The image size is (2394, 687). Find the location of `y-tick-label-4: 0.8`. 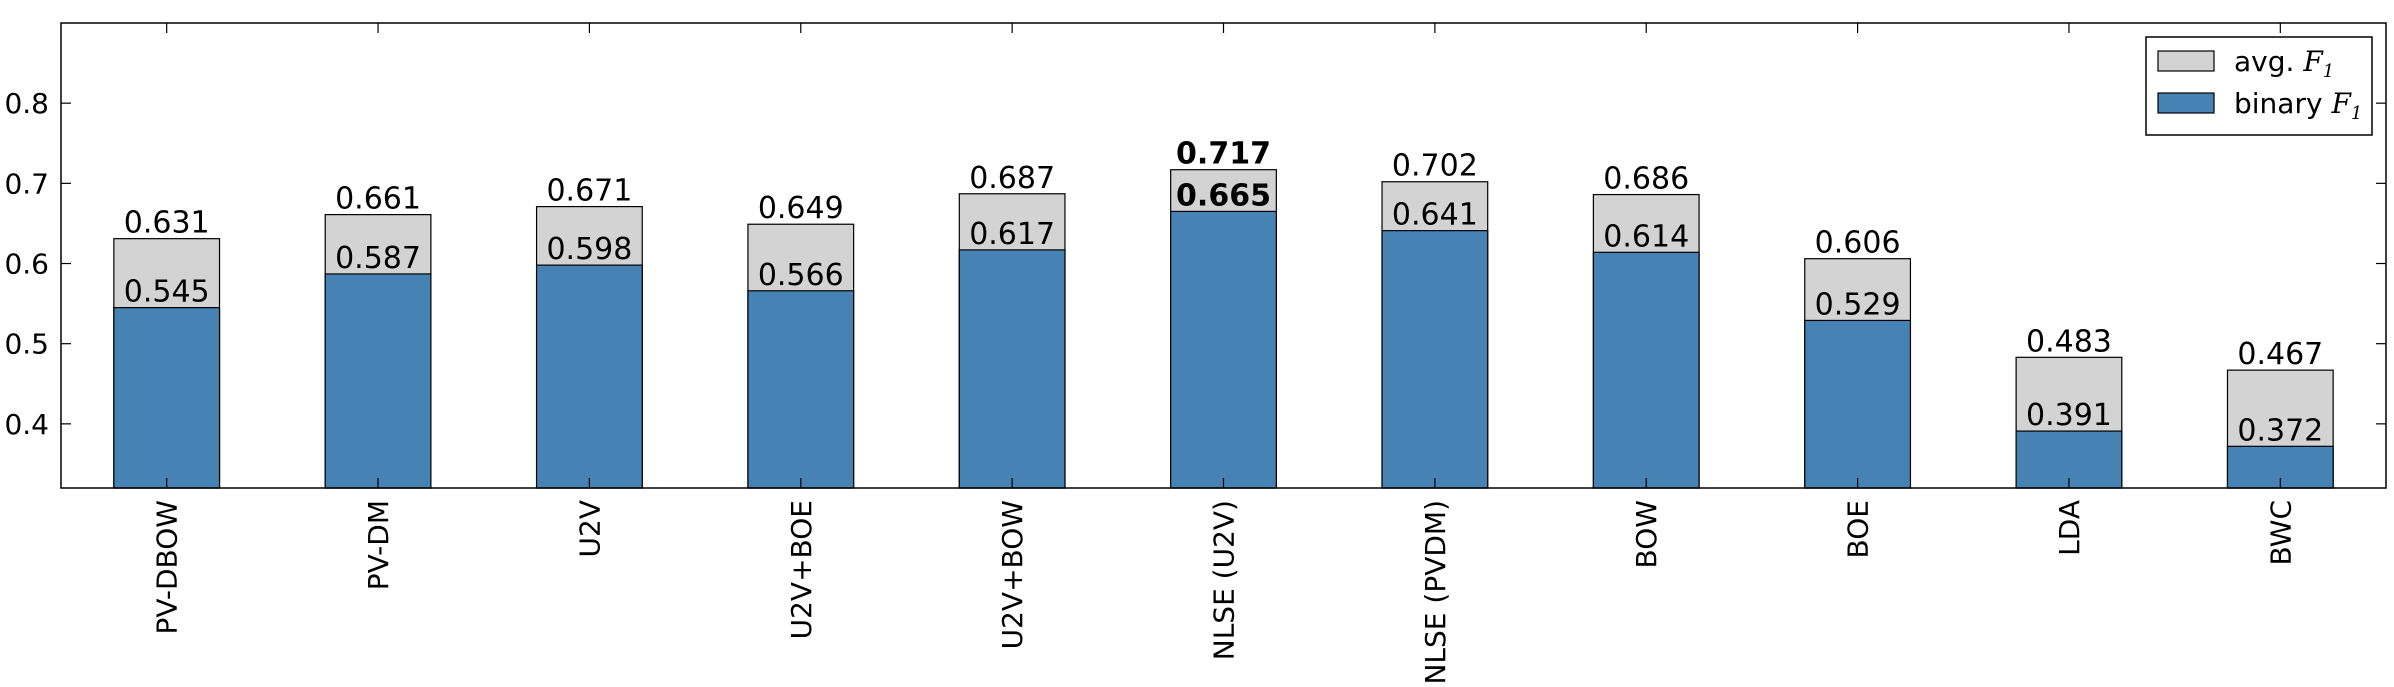

y-tick-label-4: 0.8 is located at coordinates (26, 103).